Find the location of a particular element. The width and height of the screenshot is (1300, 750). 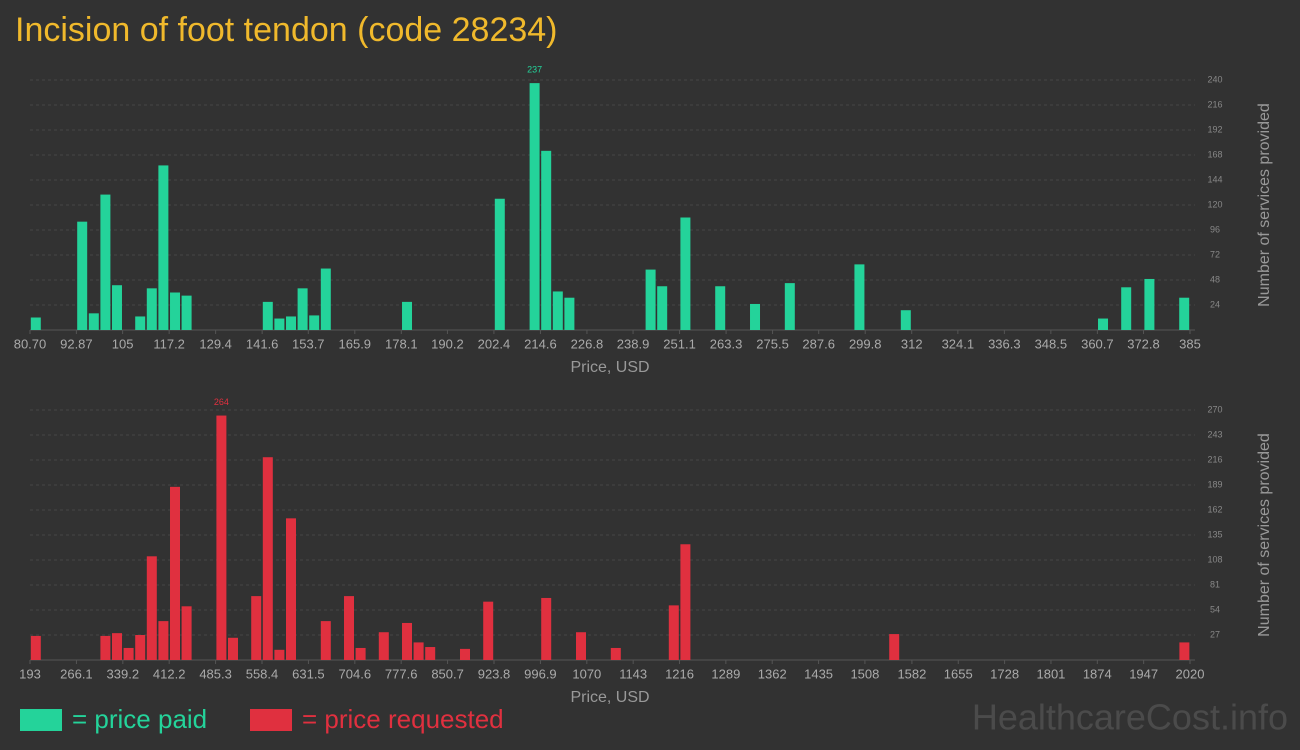

x-tick-label: 275.5 is located at coordinates (772, 343).